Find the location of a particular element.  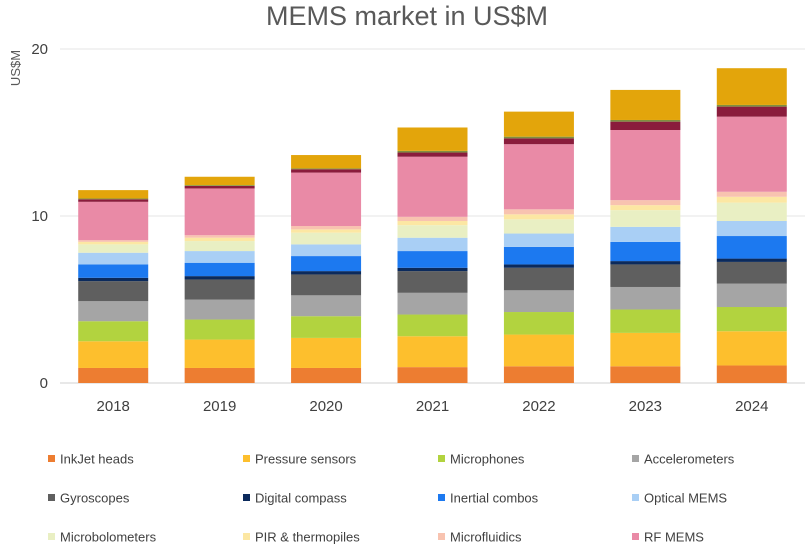

legend-item: Optical MEMS is located at coordinates (679, 498).